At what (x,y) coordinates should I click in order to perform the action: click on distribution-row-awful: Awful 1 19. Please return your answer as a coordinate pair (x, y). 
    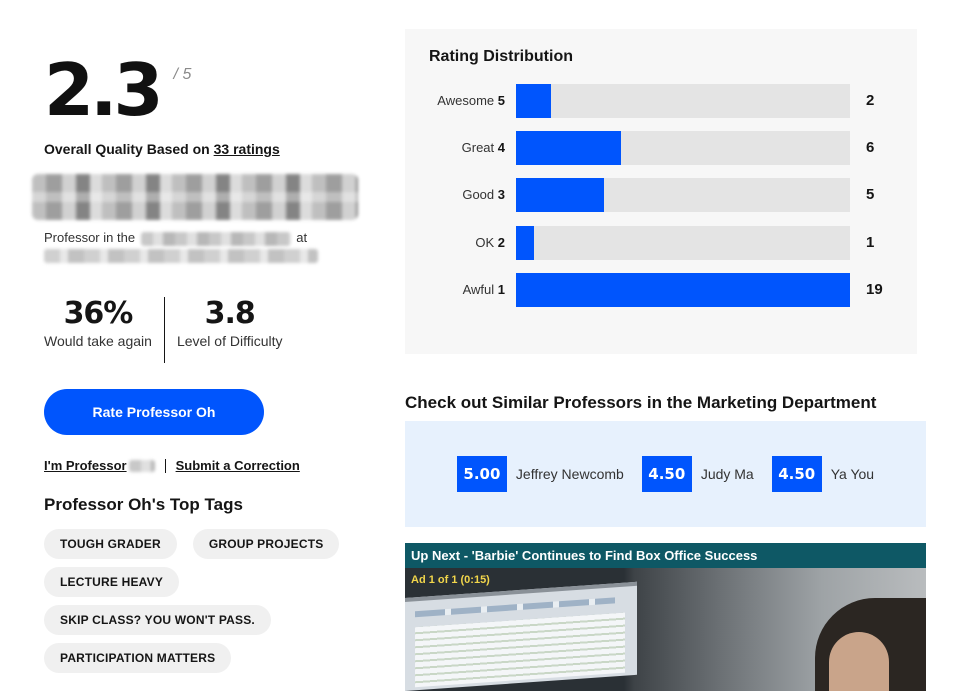
    Looking at the image, I should click on (661, 290).